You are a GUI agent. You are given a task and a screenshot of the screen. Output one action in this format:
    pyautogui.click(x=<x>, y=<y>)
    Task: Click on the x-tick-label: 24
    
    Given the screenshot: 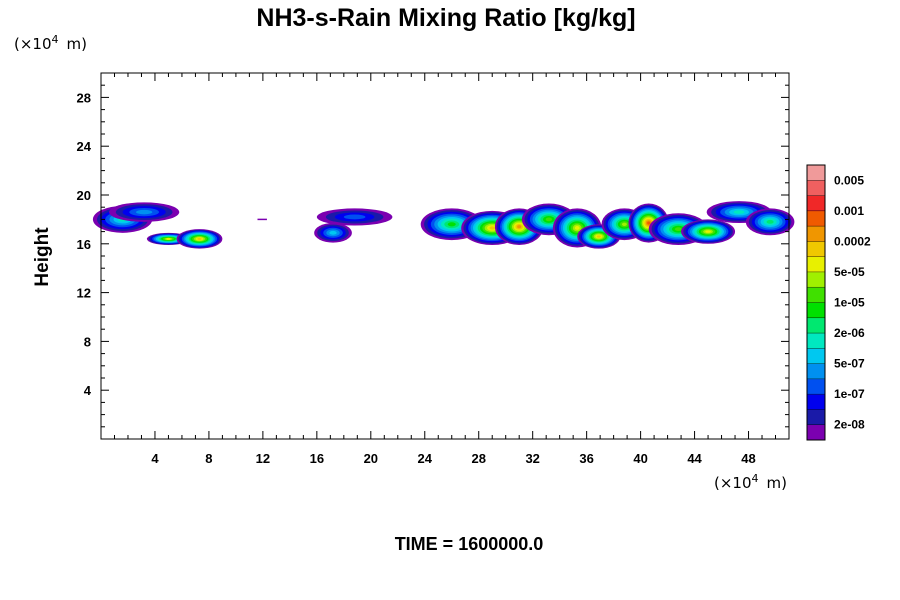 What is the action you would take?
    pyautogui.click(x=425, y=458)
    